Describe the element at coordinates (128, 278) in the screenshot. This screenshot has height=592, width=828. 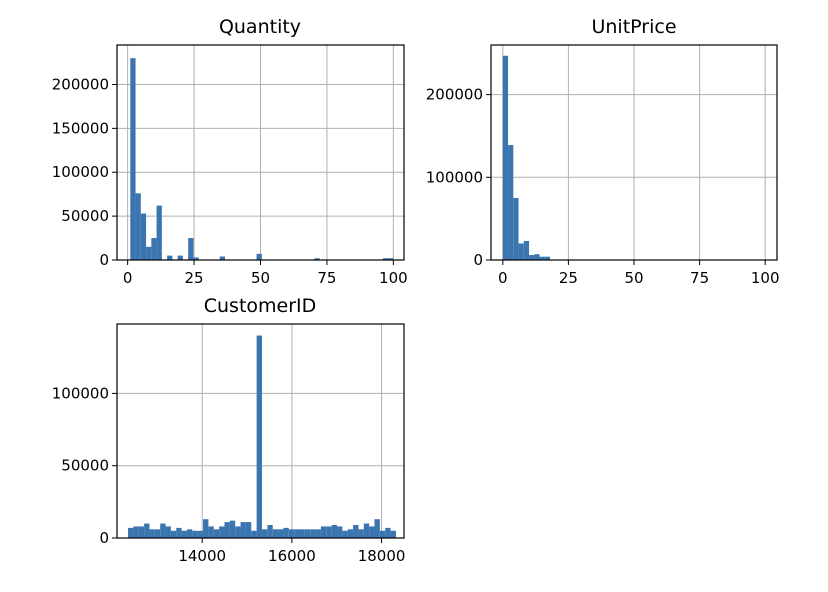
I see `x-tick-label-quantity: 0` at that location.